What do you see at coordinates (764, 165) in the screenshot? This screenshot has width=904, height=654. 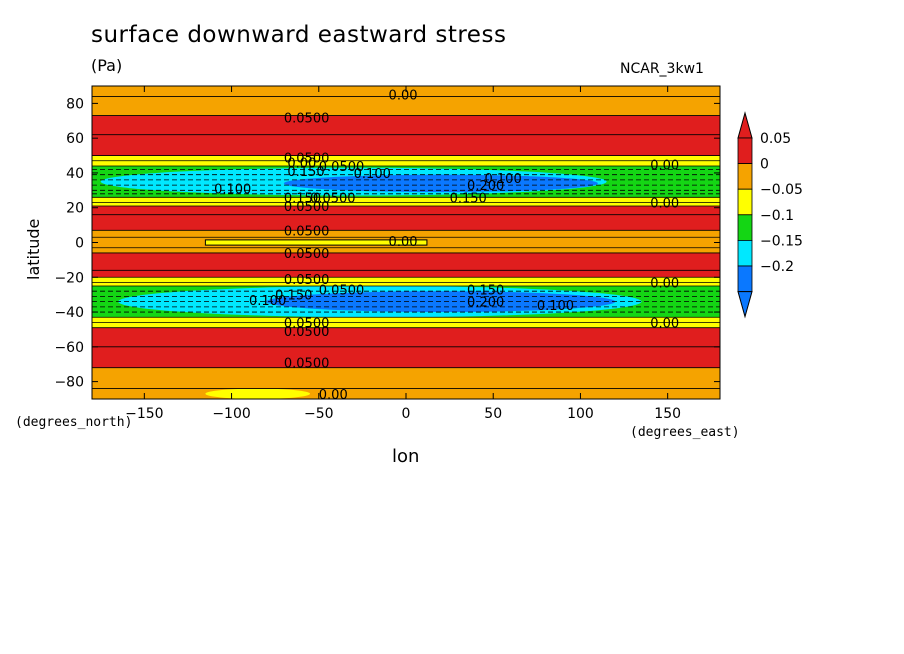 I see `colorbar-label: 0` at bounding box center [764, 165].